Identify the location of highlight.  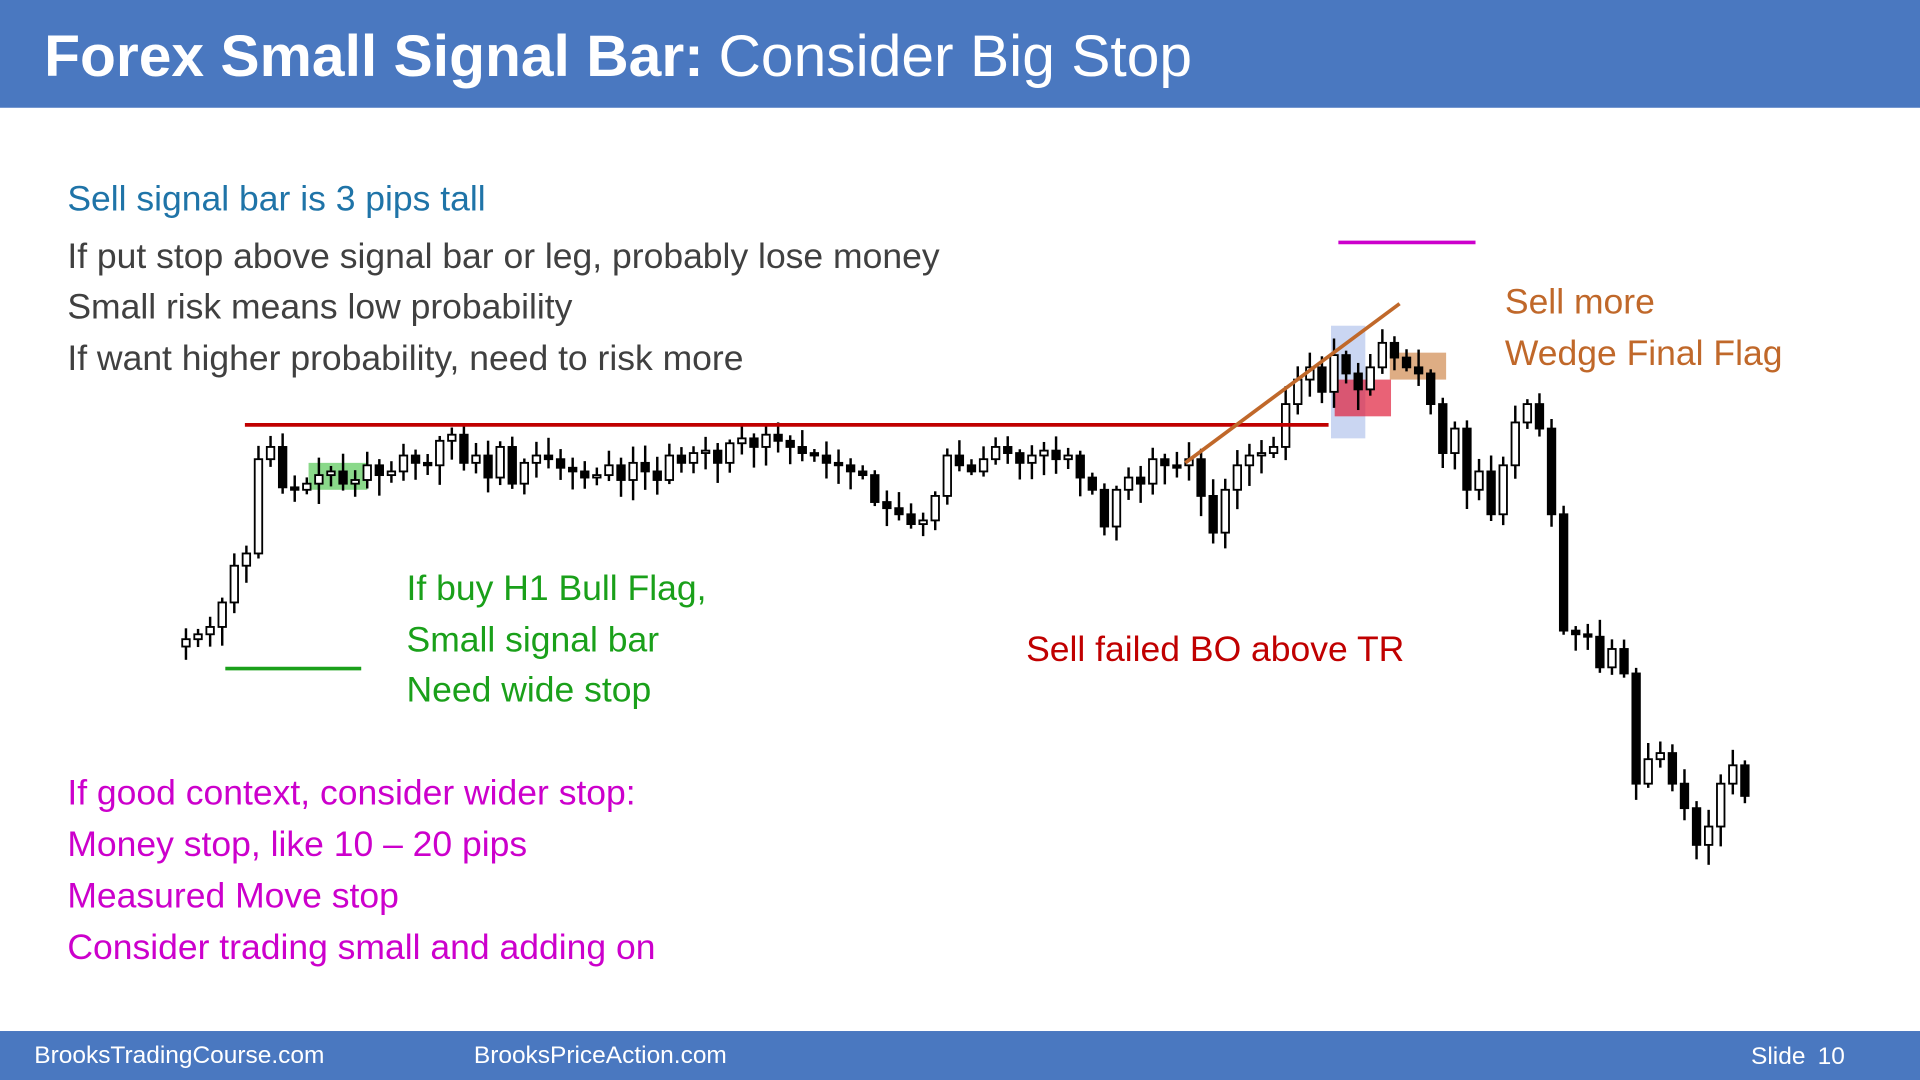
(1363, 398).